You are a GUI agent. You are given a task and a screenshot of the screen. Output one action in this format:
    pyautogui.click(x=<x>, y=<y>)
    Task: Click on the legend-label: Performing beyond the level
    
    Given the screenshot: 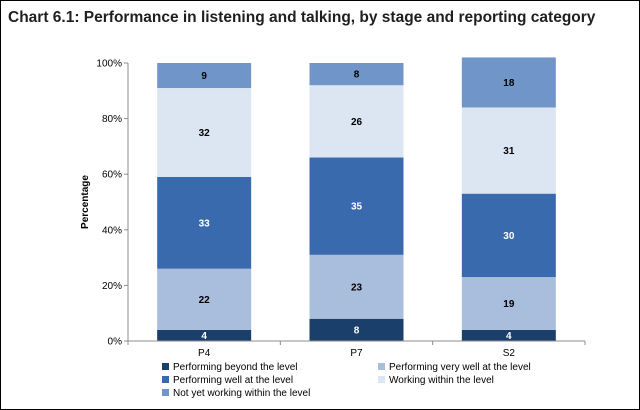 What is the action you would take?
    pyautogui.click(x=235, y=367)
    